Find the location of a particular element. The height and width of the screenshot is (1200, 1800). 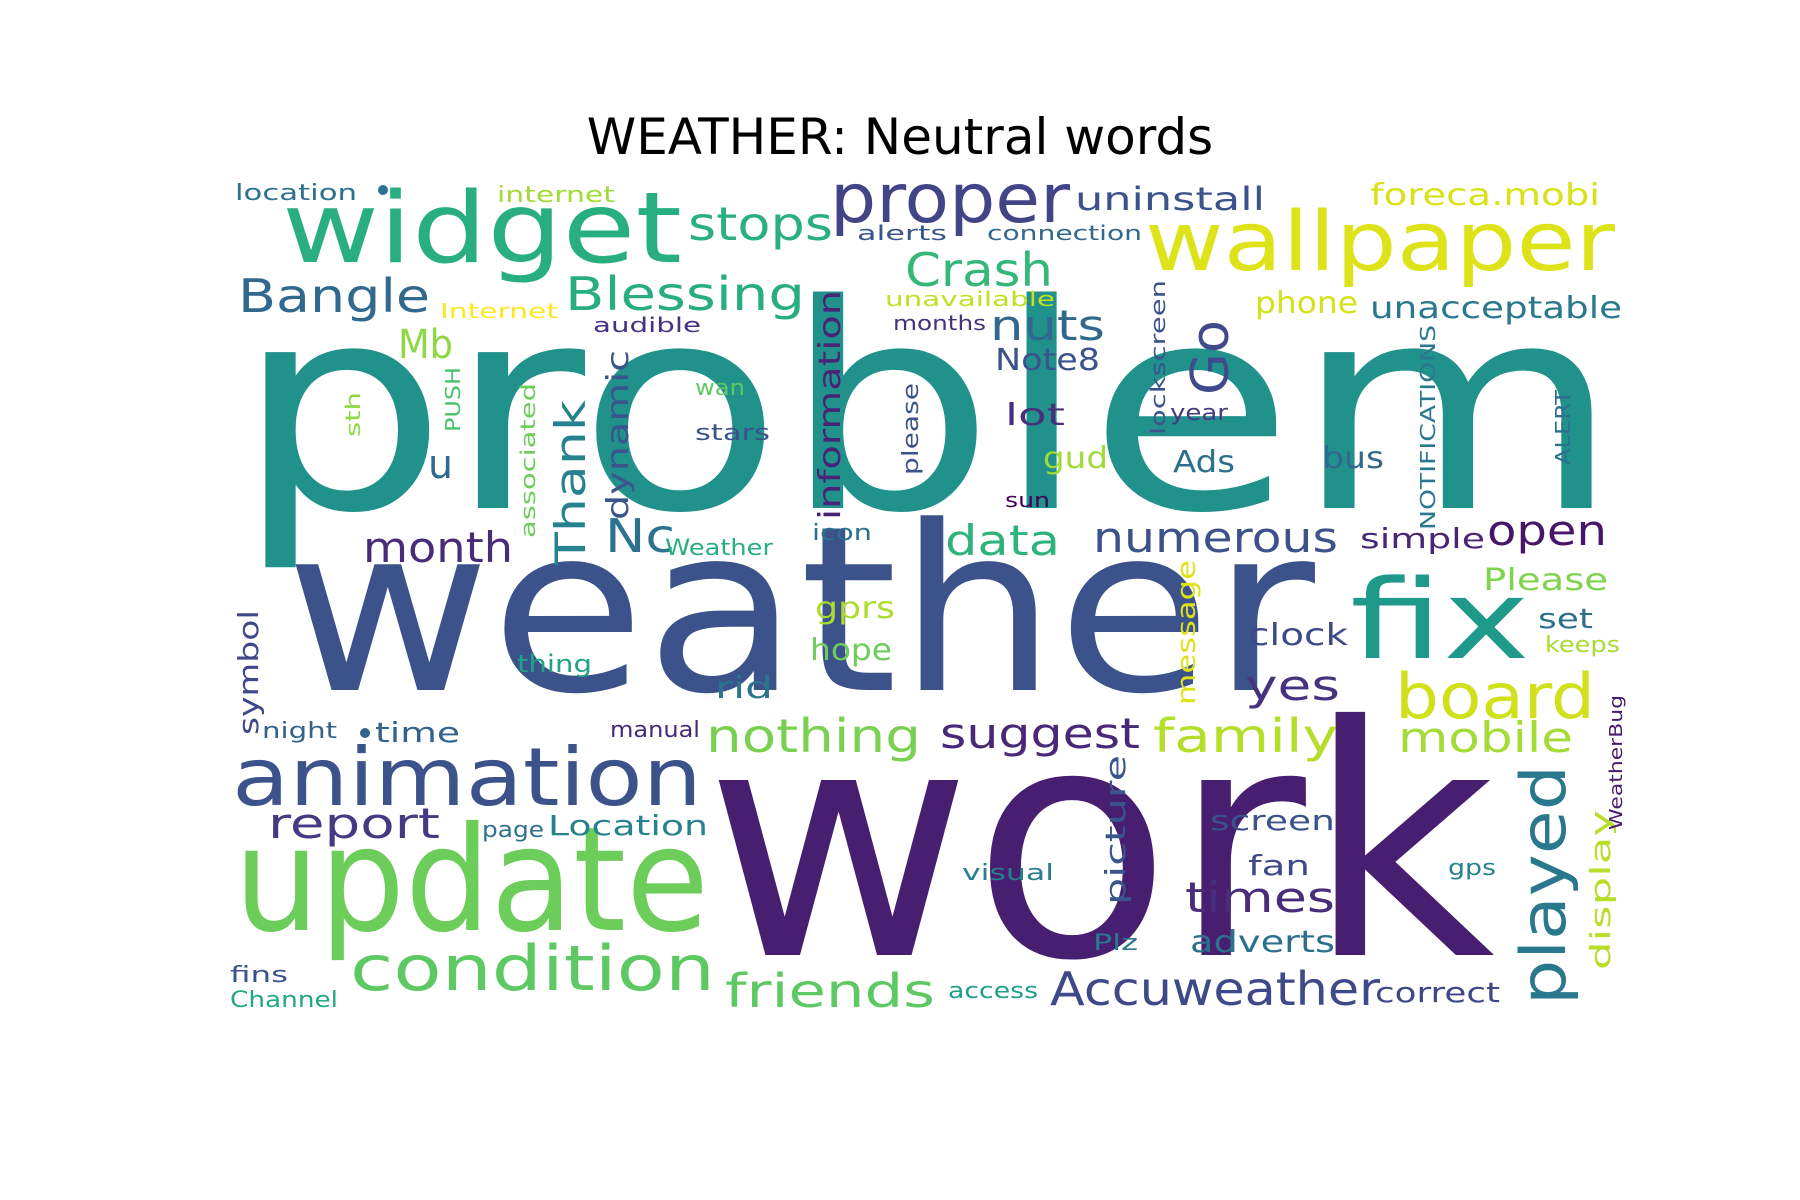

word-month: month is located at coordinates (438, 547).